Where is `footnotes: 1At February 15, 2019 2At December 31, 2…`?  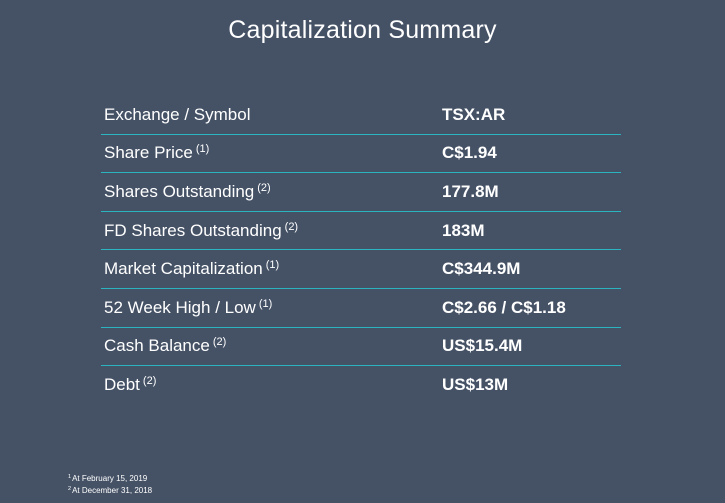
footnotes: 1At February 15, 2019 2At December 31, 2… is located at coordinates (110, 484).